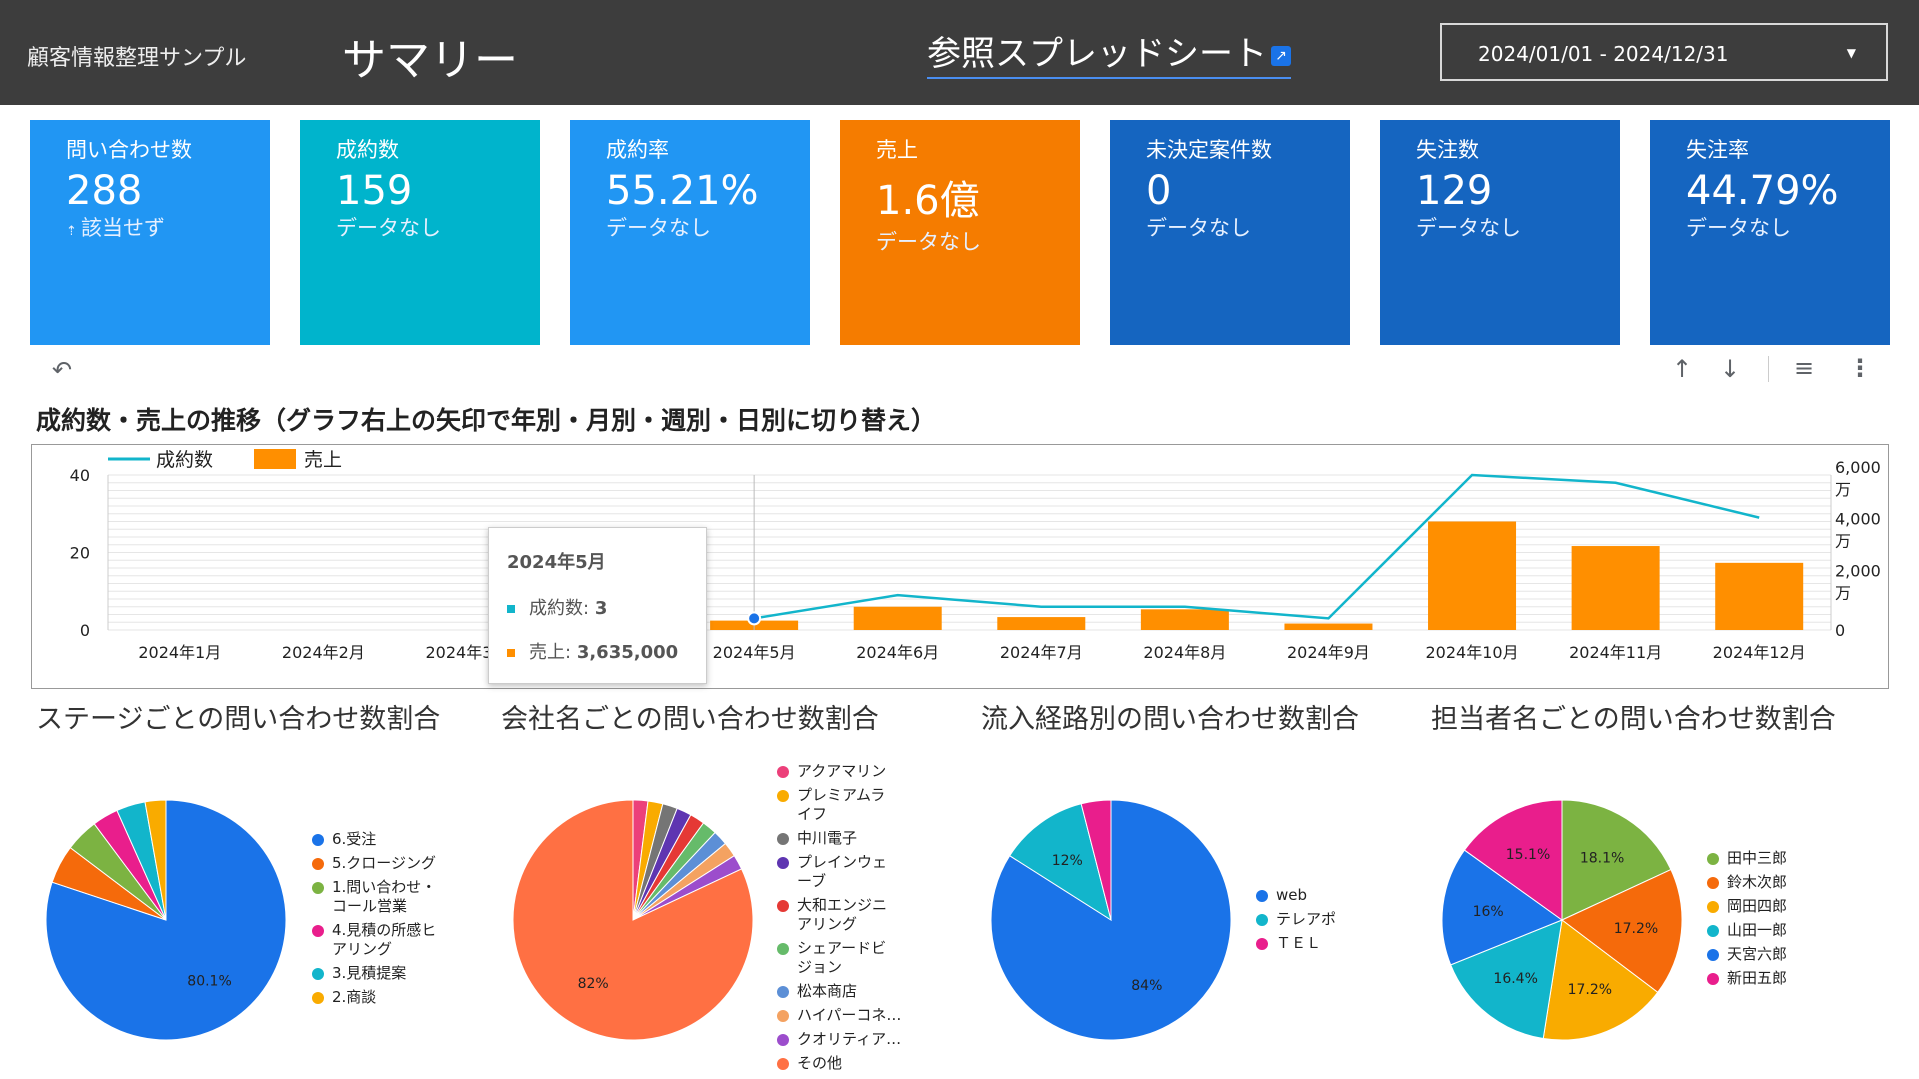  Describe the element at coordinates (511, 653) in the screenshot. I see `tooltip-sales-swatch` at that location.